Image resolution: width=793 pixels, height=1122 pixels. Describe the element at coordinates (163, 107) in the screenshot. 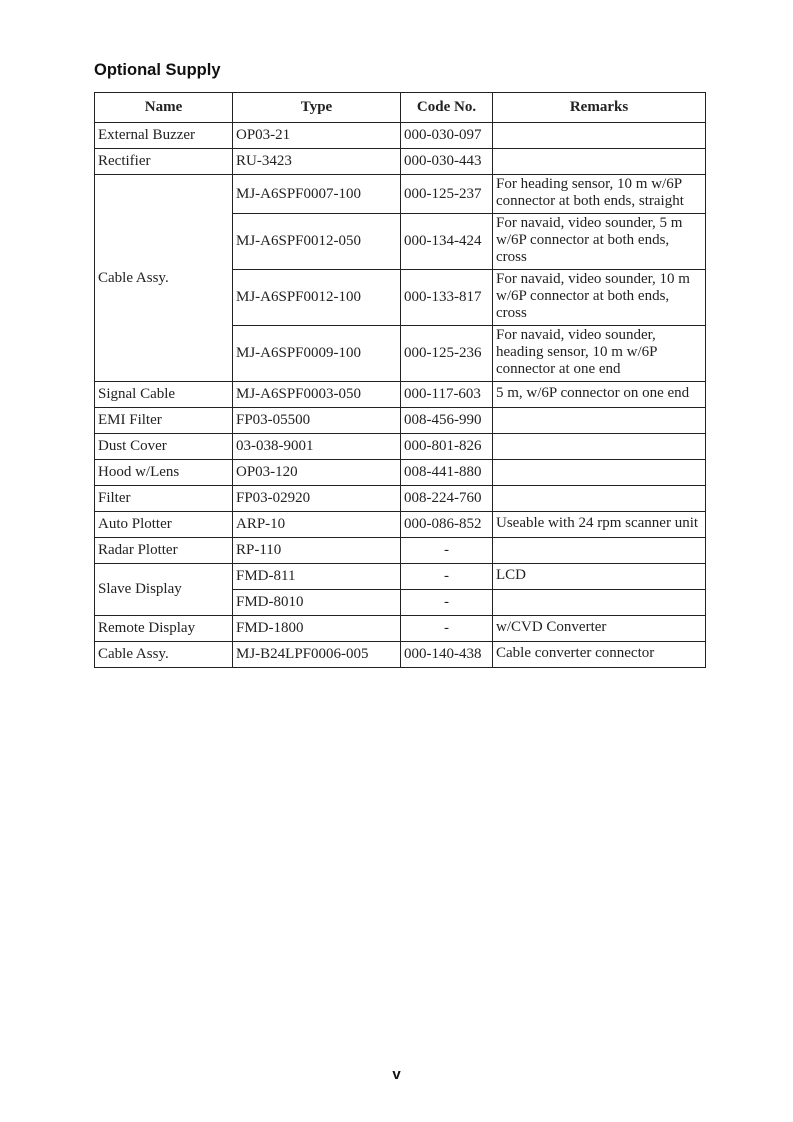

I see `header-name: Name` at that location.